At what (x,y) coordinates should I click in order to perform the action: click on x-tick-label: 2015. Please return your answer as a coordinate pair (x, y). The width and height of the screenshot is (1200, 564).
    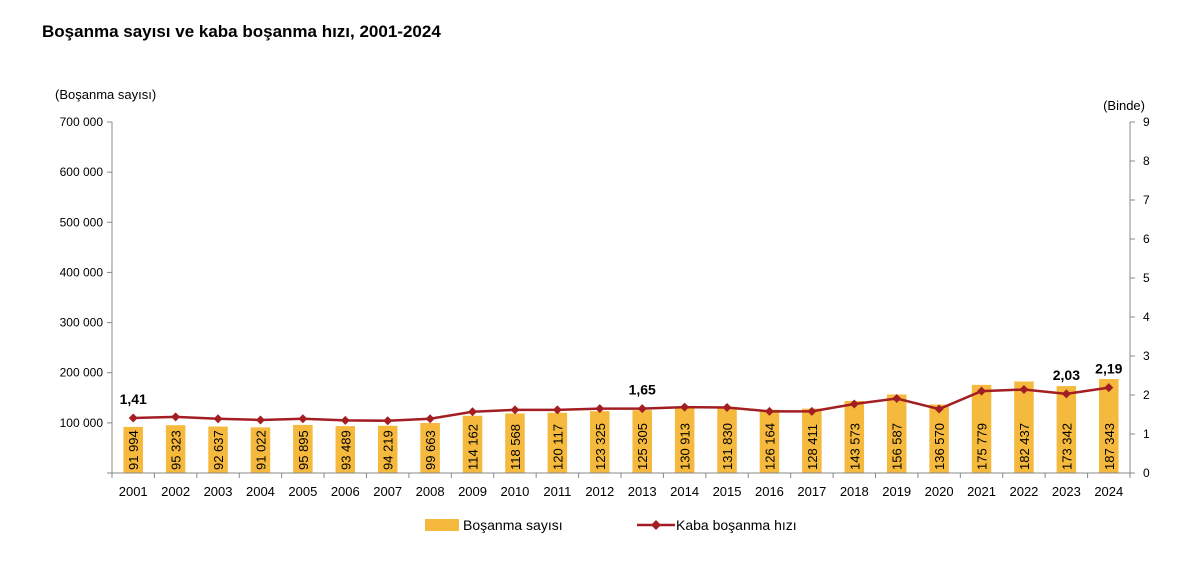
    Looking at the image, I should click on (727, 491).